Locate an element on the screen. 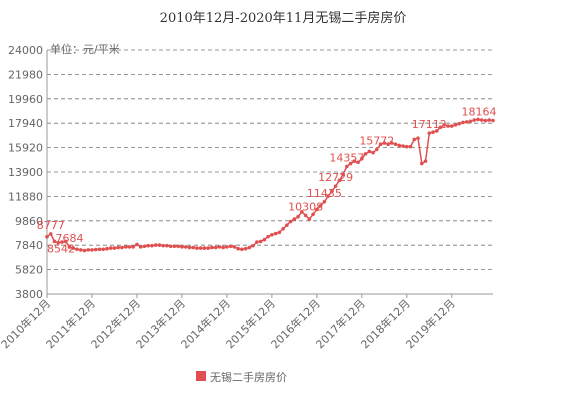 The height and width of the screenshot is (404, 567). value-label: 7684 is located at coordinates (69, 238).